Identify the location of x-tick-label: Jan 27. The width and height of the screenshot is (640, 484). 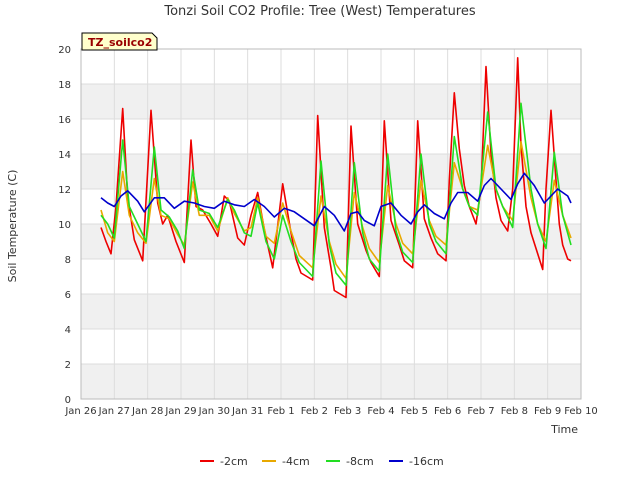
(114, 411).